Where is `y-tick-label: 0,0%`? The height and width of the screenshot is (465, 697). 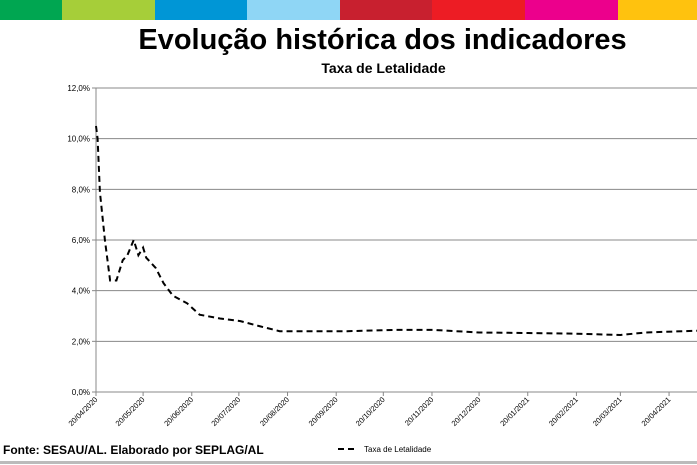 y-tick-label: 0,0% is located at coordinates (81, 392).